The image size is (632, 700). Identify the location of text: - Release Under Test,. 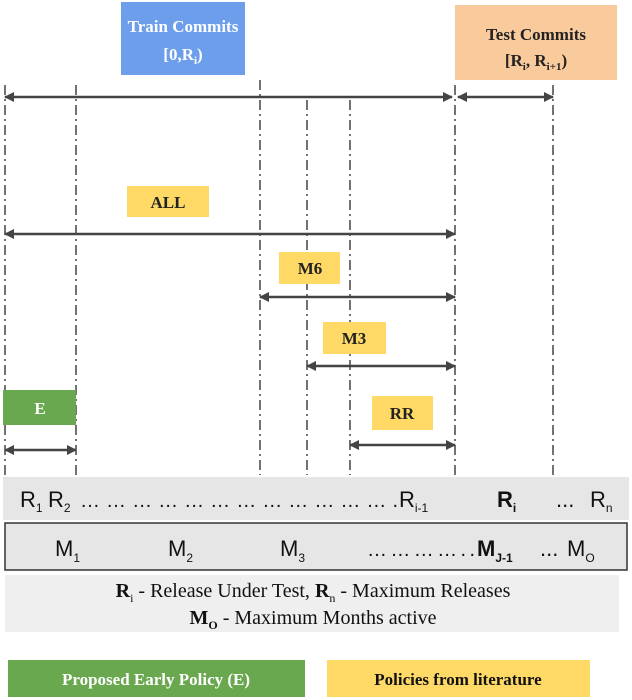
(224, 591).